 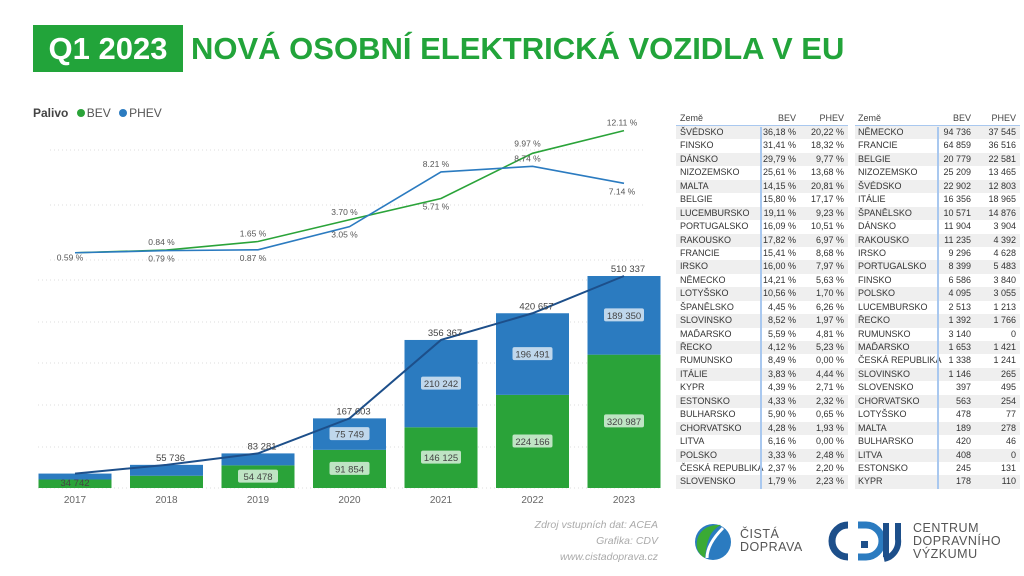 What do you see at coordinates (349, 209) in the screenshot?
I see `phev-share-line` at bounding box center [349, 209].